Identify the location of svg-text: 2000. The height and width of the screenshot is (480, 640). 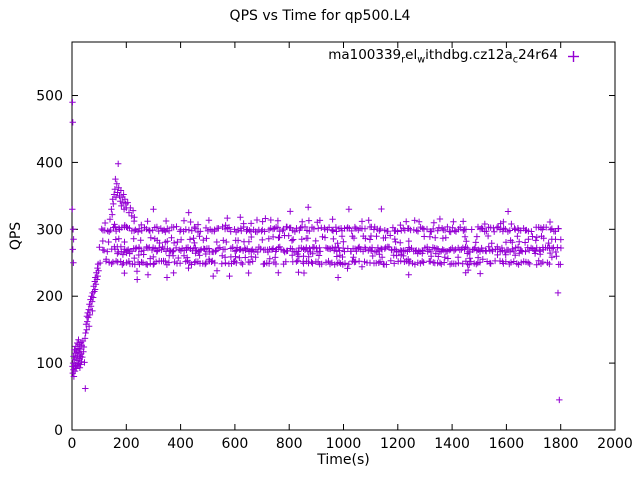
(615, 444).